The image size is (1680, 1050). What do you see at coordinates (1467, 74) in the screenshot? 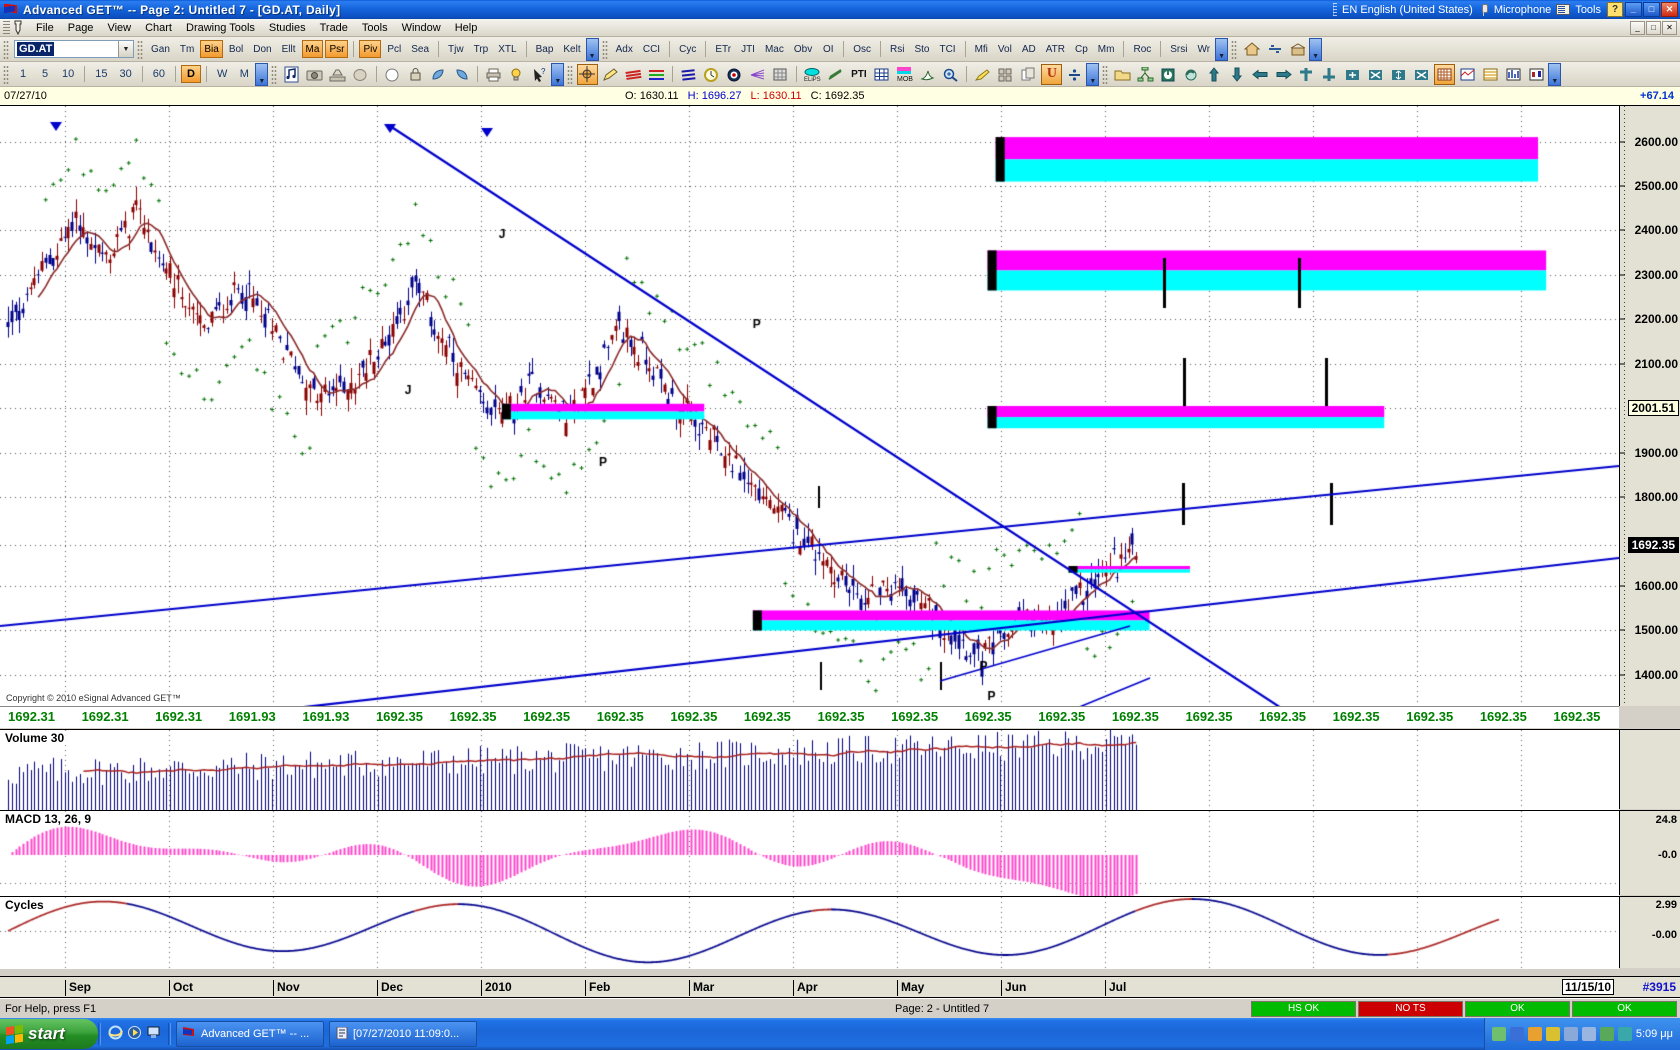
I see `chart-lines-icon` at bounding box center [1467, 74].